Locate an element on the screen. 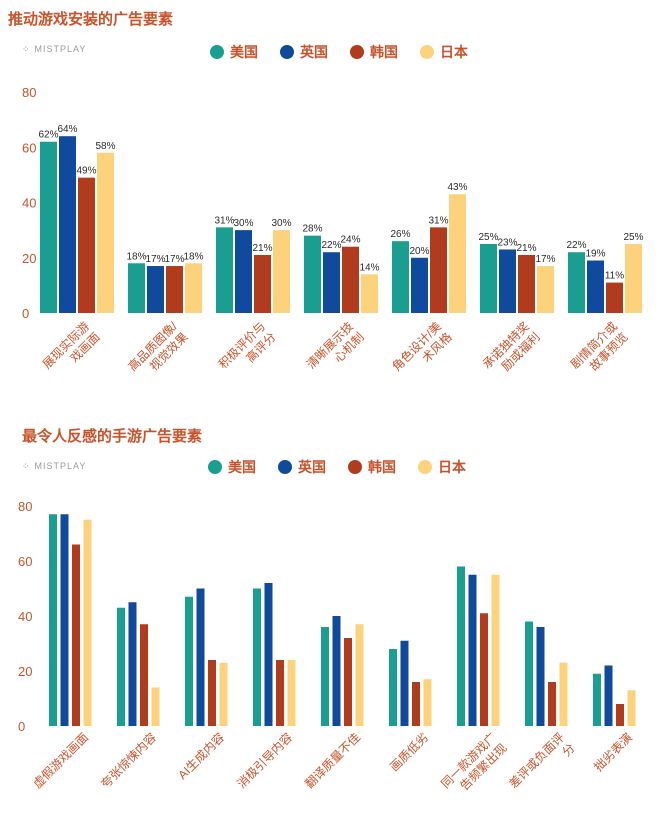 This screenshot has width=660, height=817. chart1-legend: 美国 英国 韩国 日本 is located at coordinates (339, 52).